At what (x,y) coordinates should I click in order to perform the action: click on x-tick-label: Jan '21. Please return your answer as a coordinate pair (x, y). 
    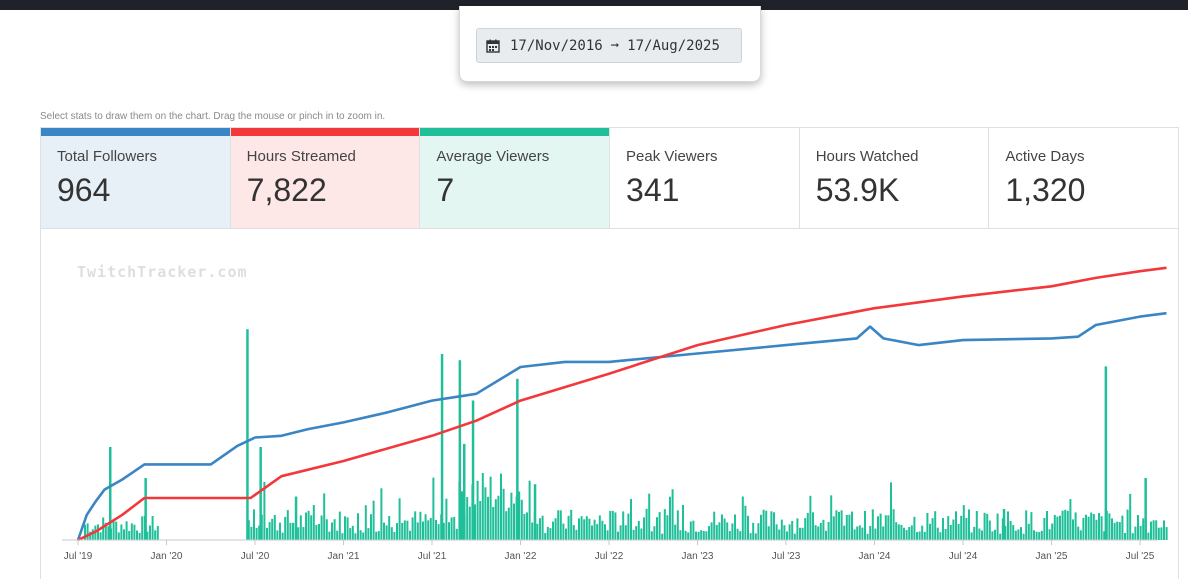
    Looking at the image, I should click on (344, 556).